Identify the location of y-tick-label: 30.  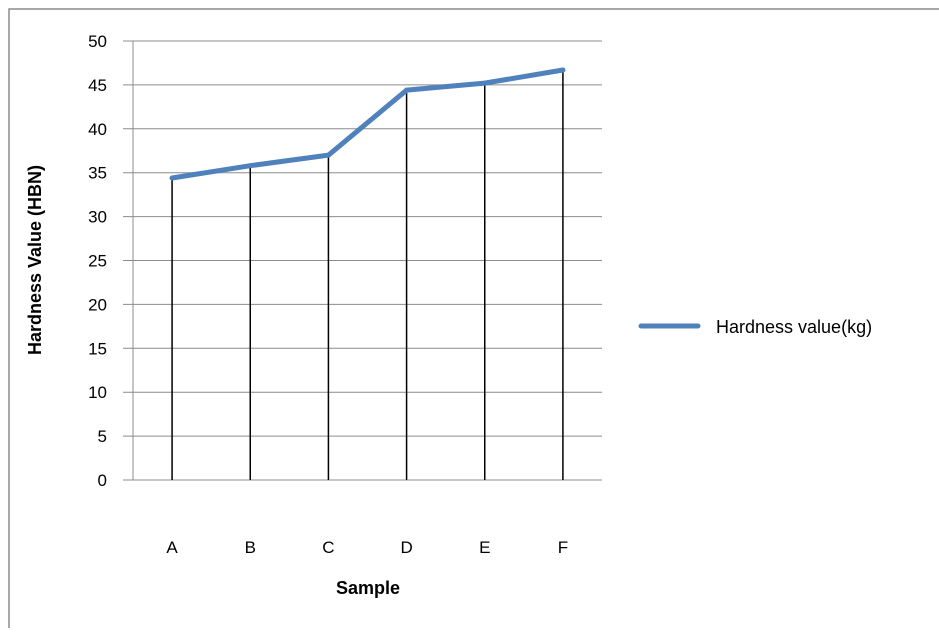
(97, 217).